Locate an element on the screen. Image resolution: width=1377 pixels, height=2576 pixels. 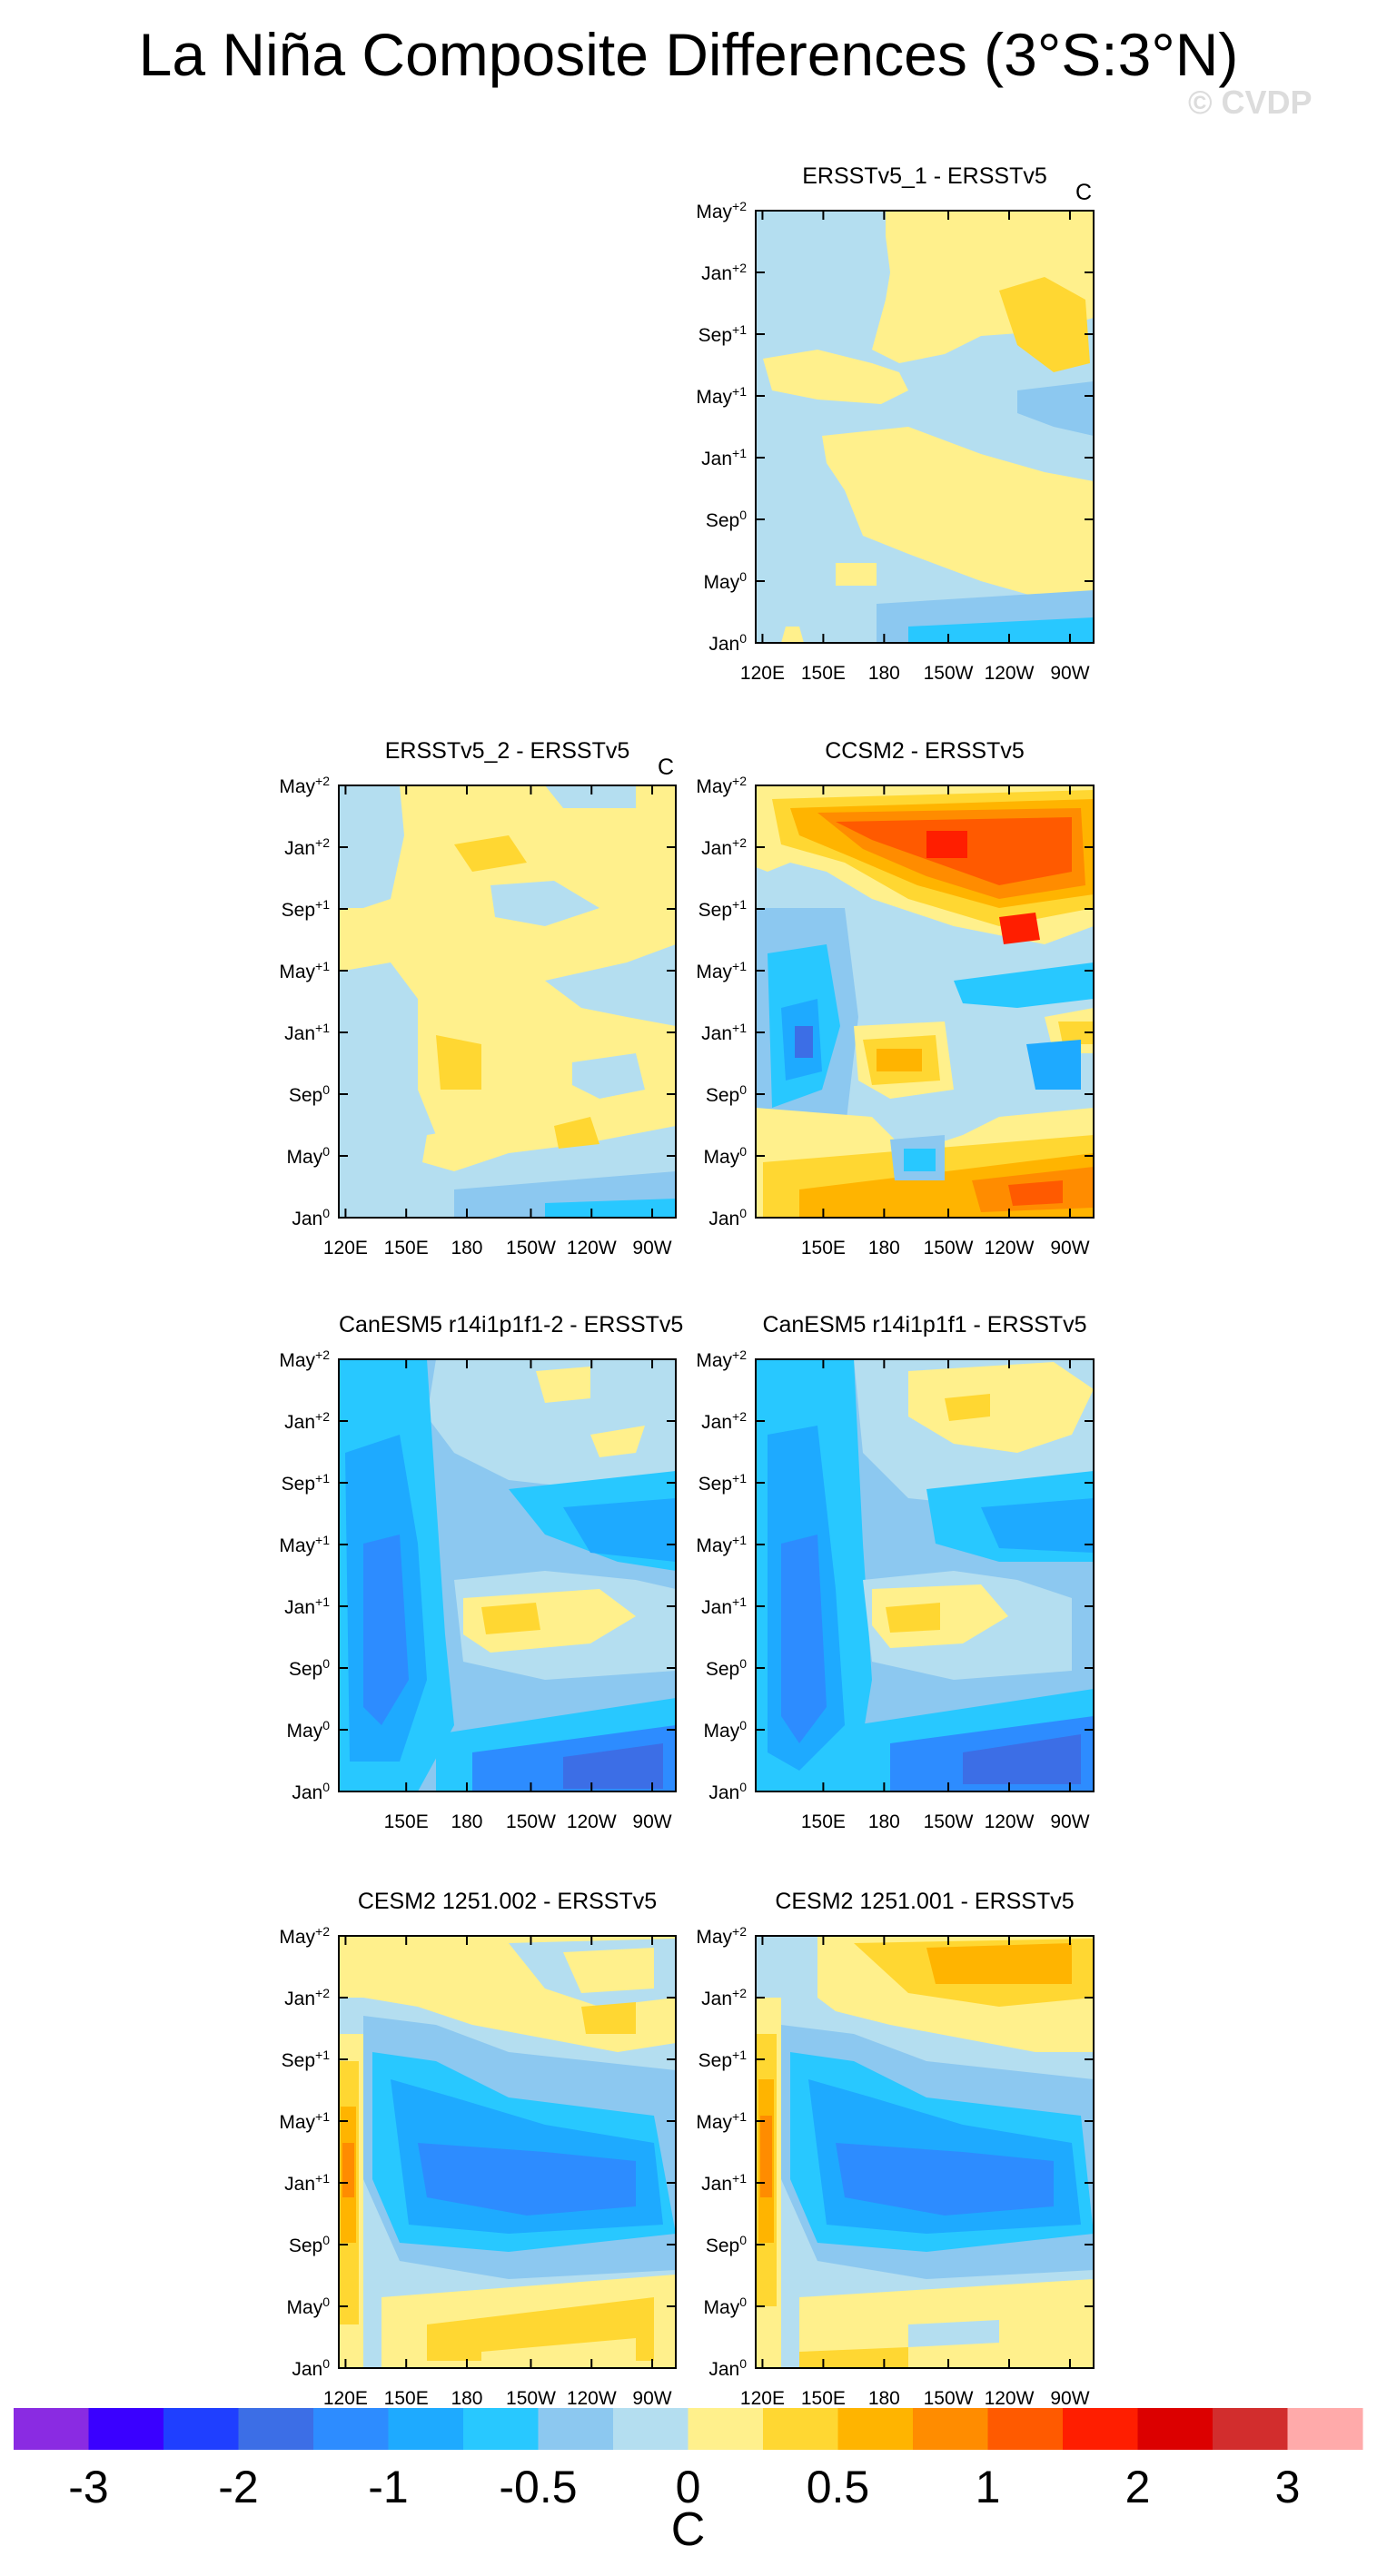
colorbar-tick-label: 3 is located at coordinates (1287, 2487).